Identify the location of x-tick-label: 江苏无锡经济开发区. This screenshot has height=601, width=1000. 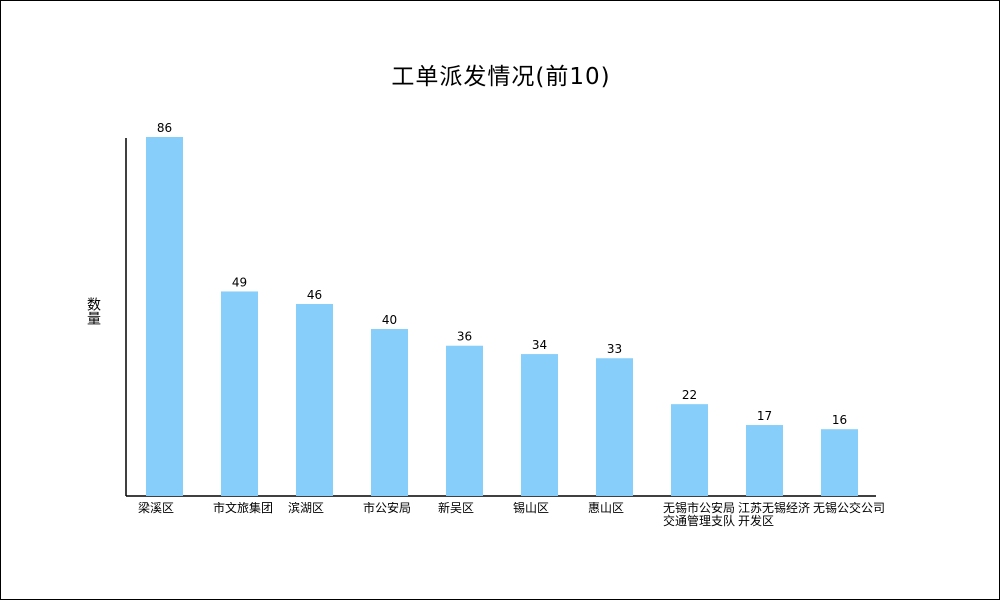
(774, 515).